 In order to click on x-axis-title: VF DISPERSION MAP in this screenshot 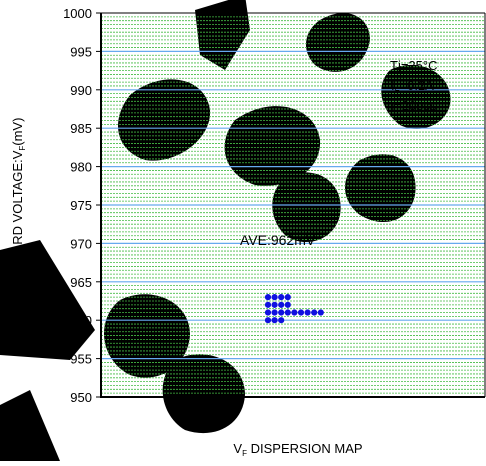, I will do `click(297, 449)`.